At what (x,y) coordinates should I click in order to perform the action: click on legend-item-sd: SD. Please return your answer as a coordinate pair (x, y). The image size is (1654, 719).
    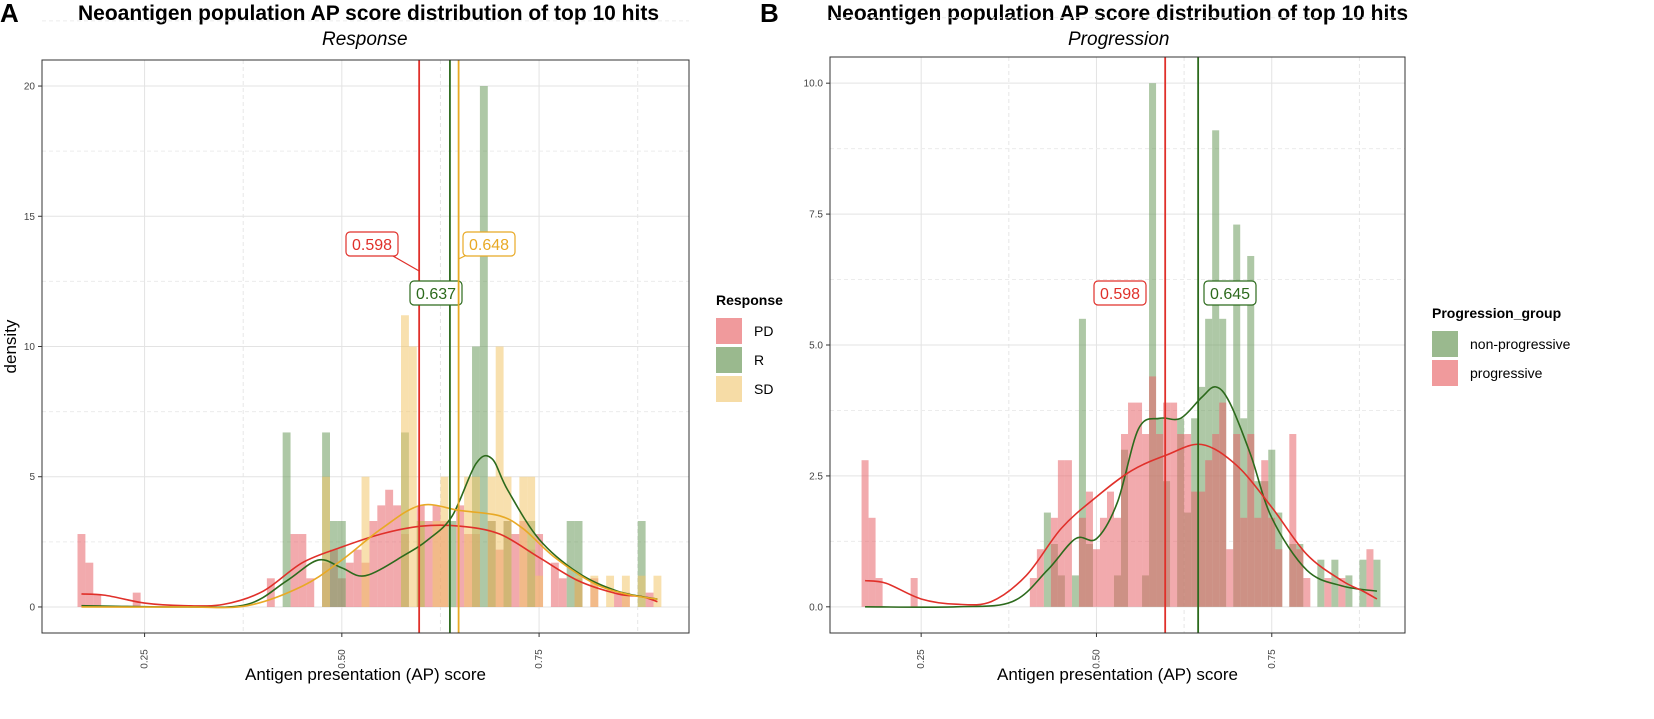
    Looking at the image, I should click on (749, 388).